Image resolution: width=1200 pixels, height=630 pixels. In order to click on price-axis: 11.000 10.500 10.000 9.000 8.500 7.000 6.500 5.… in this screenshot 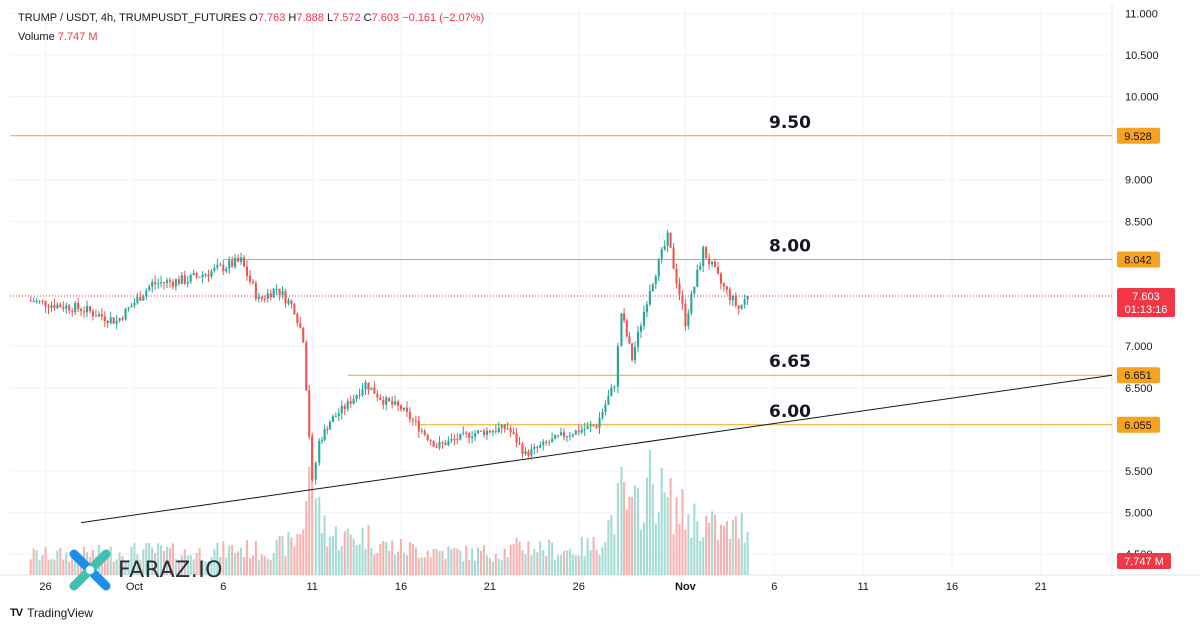, I will do `click(1142, 284)`.